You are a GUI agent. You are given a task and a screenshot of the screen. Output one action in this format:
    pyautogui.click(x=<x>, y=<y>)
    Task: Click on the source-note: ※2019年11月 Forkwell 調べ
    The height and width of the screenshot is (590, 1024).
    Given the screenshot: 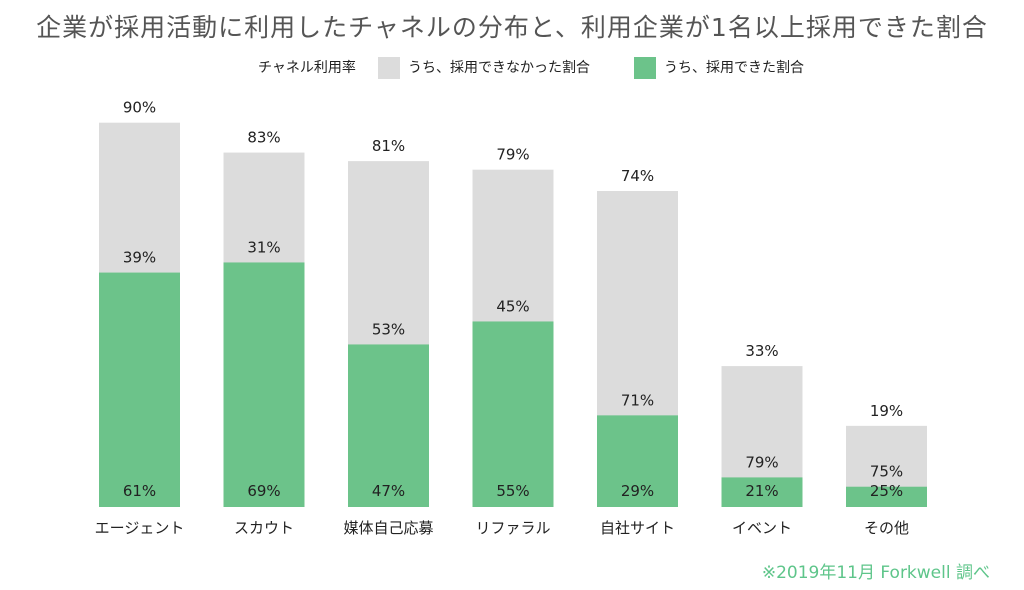 What is the action you would take?
    pyautogui.click(x=875, y=573)
    